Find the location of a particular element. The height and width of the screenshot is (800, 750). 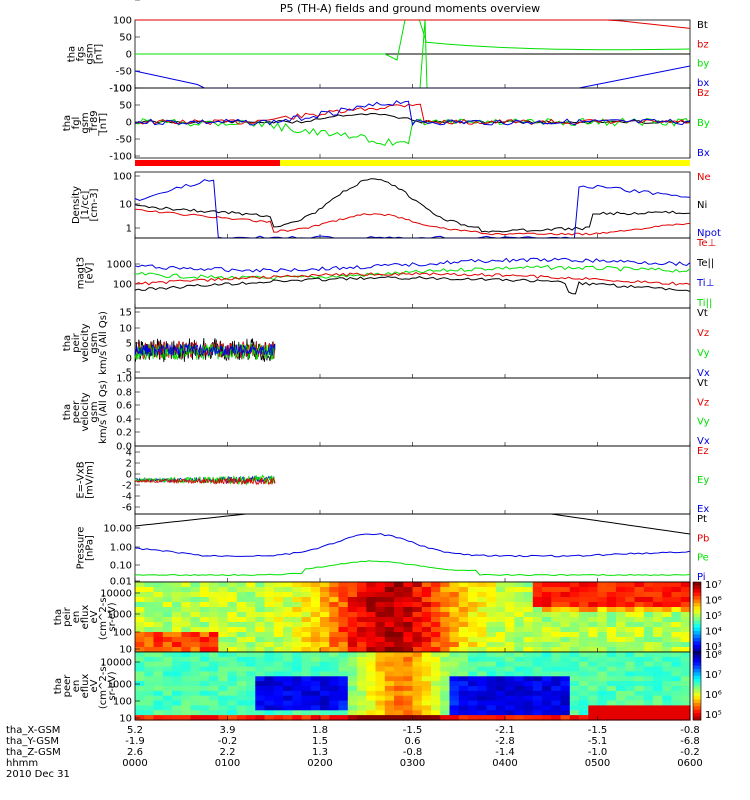

y-axis-label-line: fgs is located at coordinates (81, 53).